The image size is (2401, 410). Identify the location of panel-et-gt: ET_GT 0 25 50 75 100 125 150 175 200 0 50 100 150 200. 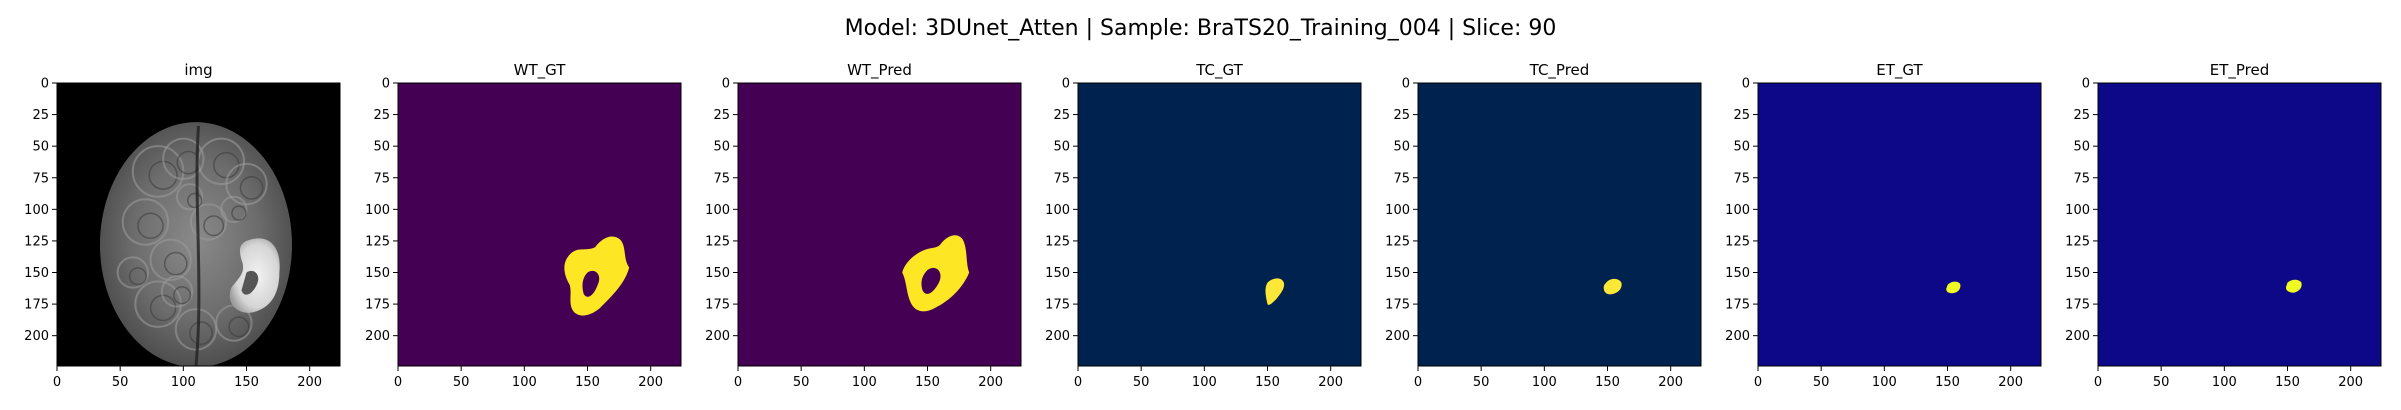
(1883, 225).